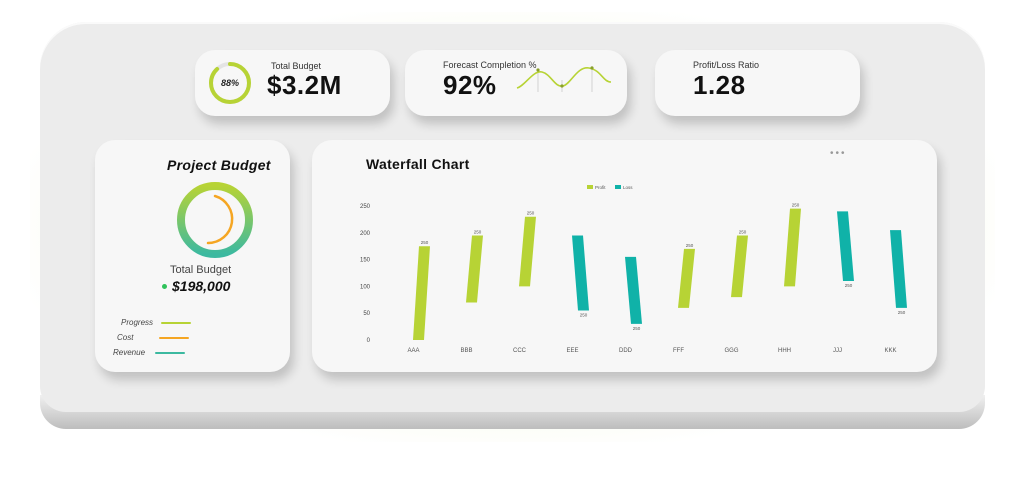 Image resolution: width=1024 pixels, height=478 pixels. Describe the element at coordinates (678, 351) in the screenshot. I see `x-tick-label: FFF` at that location.